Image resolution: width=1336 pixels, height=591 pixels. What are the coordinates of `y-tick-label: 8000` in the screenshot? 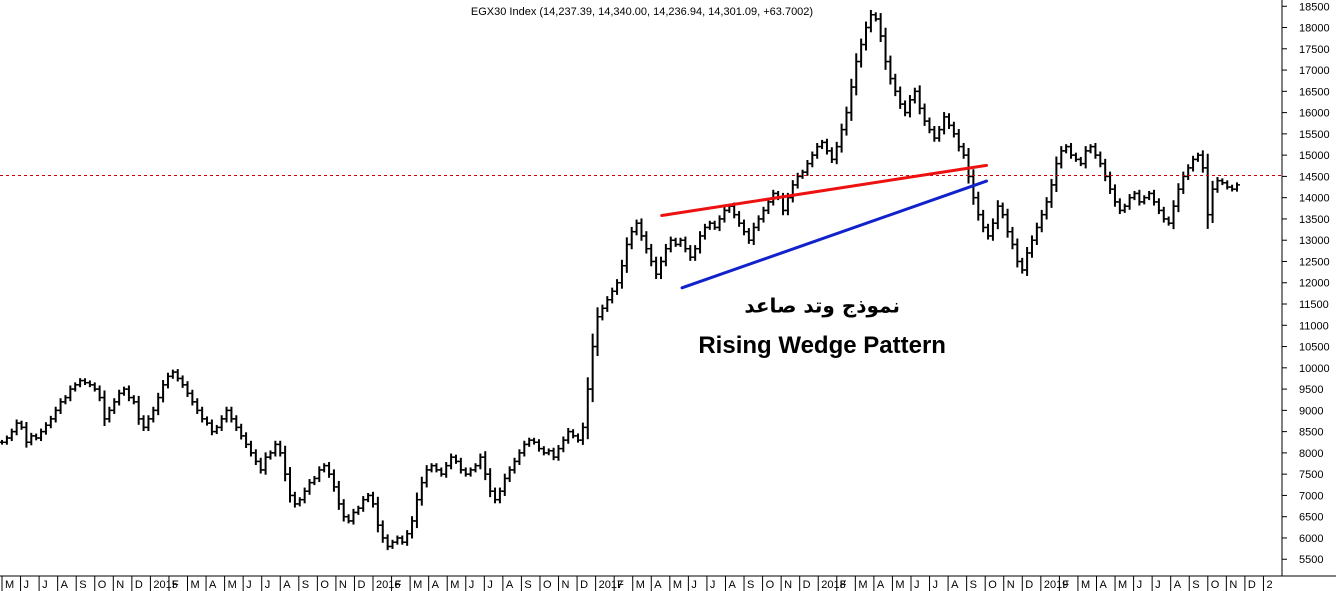 It's located at (1311, 454).